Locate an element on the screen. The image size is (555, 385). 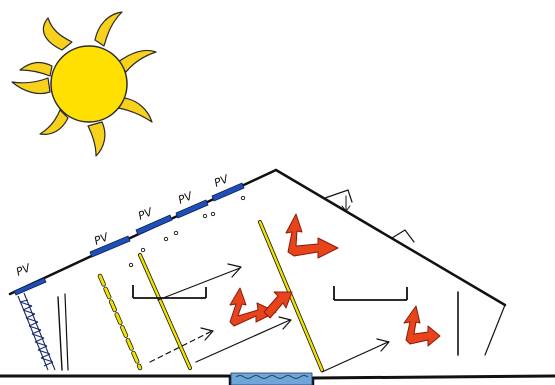
pv-label-2: PV is located at coordinates (101, 239).